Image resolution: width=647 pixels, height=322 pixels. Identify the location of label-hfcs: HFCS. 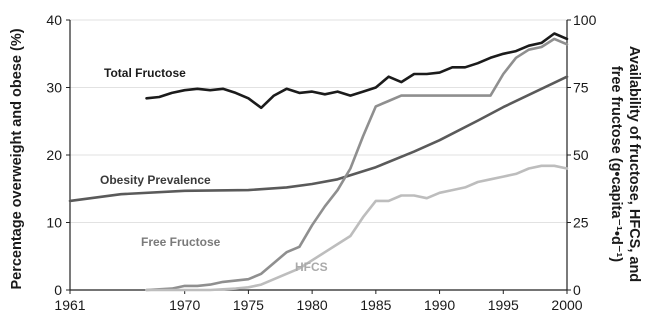
(311, 267).